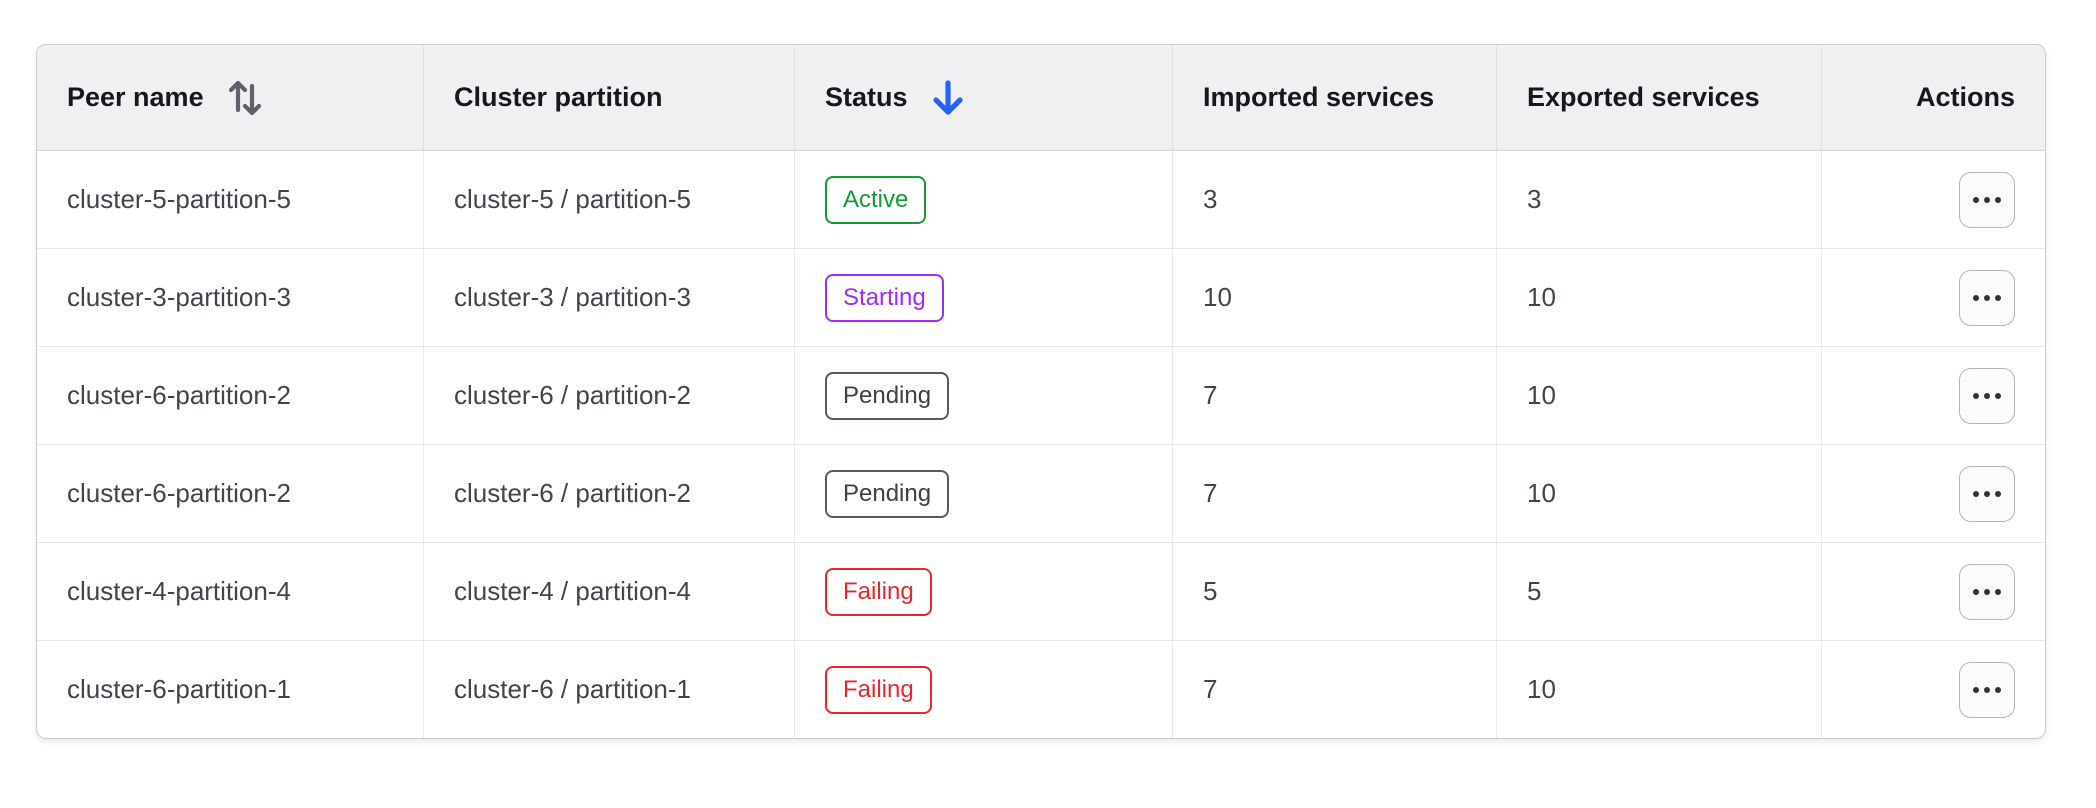  Describe the element at coordinates (1335, 199) in the screenshot. I see `imported-services-cell: 3` at that location.